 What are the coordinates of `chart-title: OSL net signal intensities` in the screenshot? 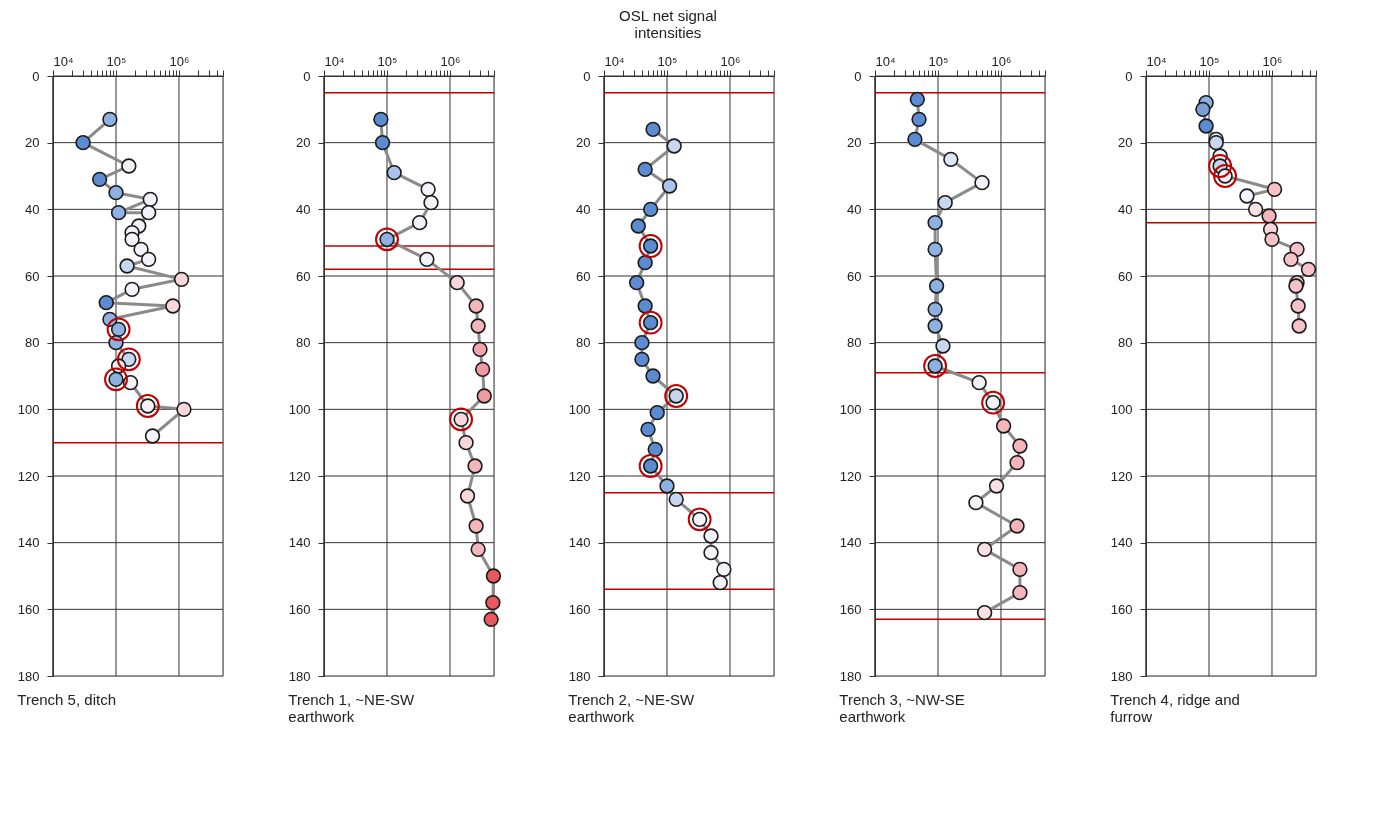 It's located at (668, 23).